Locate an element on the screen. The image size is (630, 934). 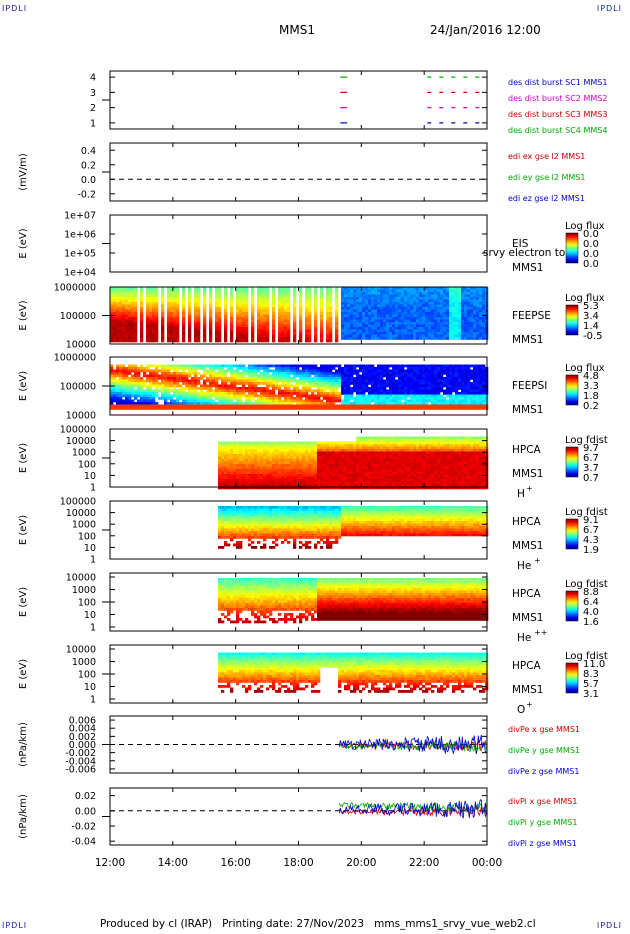
y-tick-label: 0.006 is located at coordinates (82, 721).